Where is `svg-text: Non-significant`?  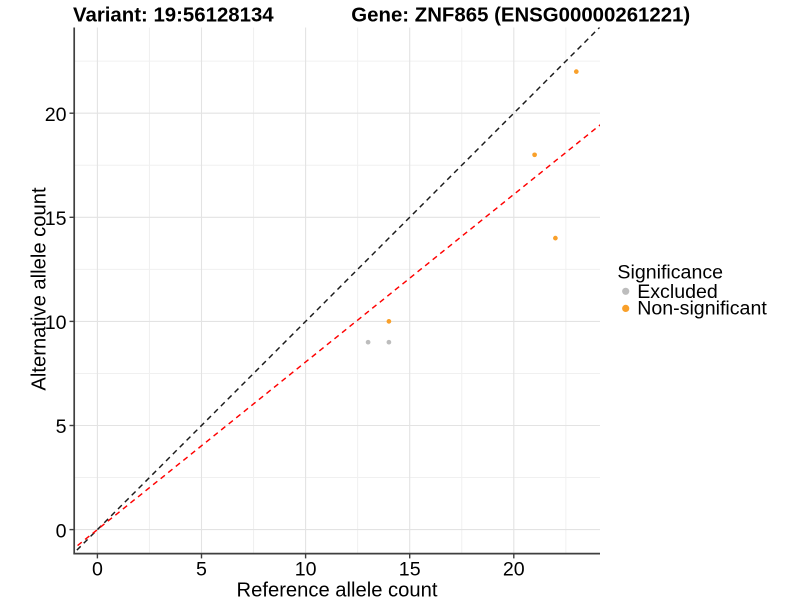 svg-text: Non-significant is located at coordinates (702, 309).